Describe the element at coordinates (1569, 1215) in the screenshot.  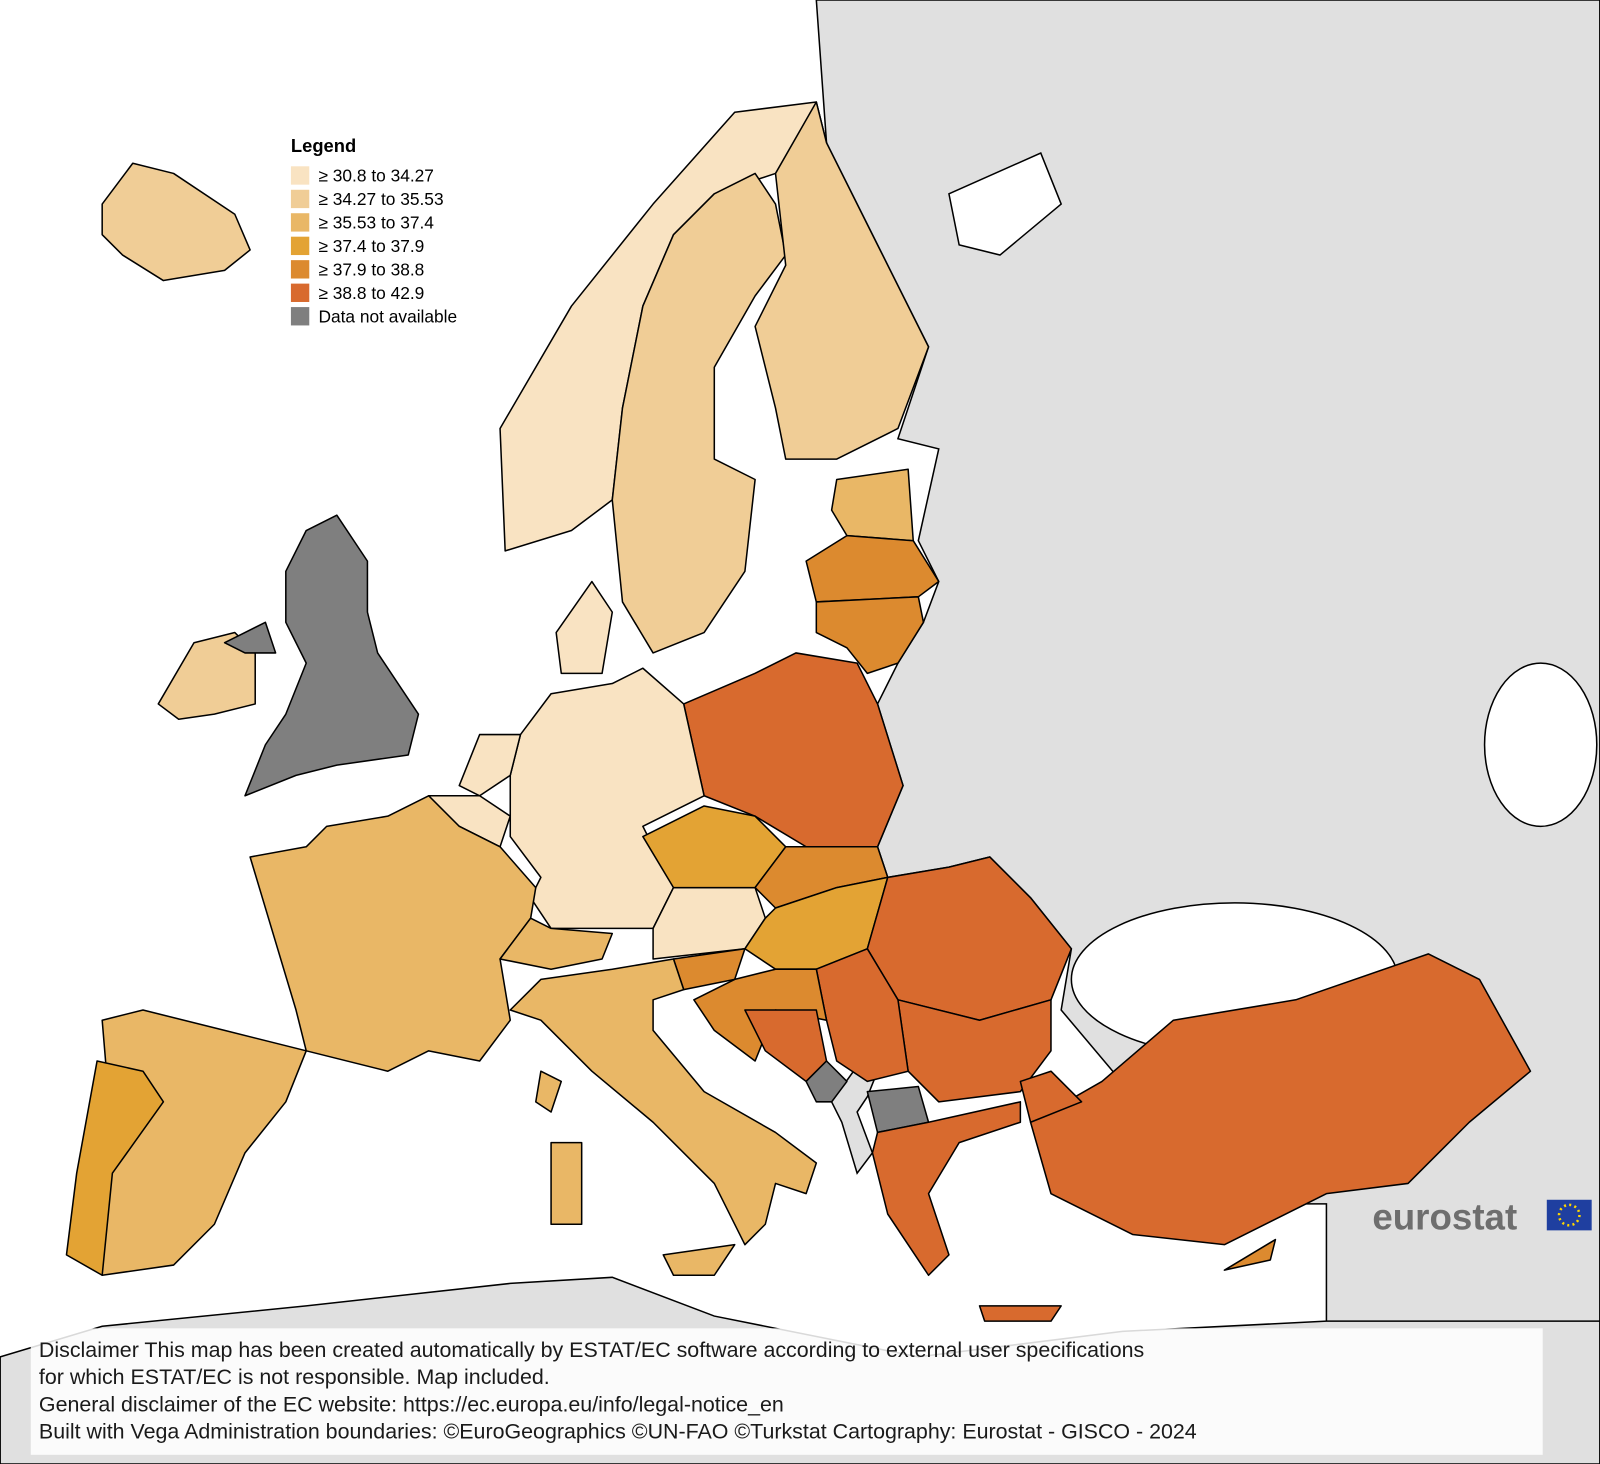
I see `eu-flag` at that location.